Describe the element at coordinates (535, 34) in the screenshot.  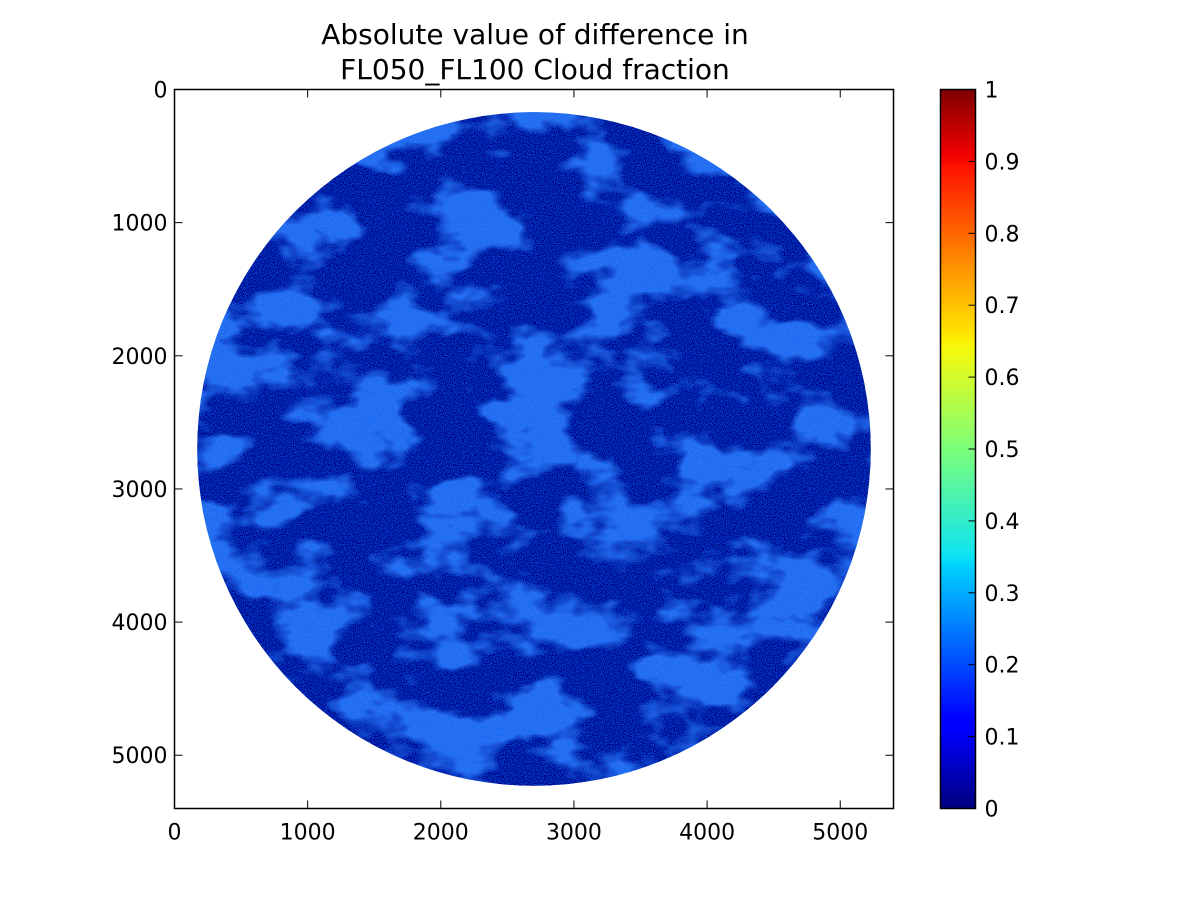
I see `chart-title-line-1: Absolute value of difference in` at that location.